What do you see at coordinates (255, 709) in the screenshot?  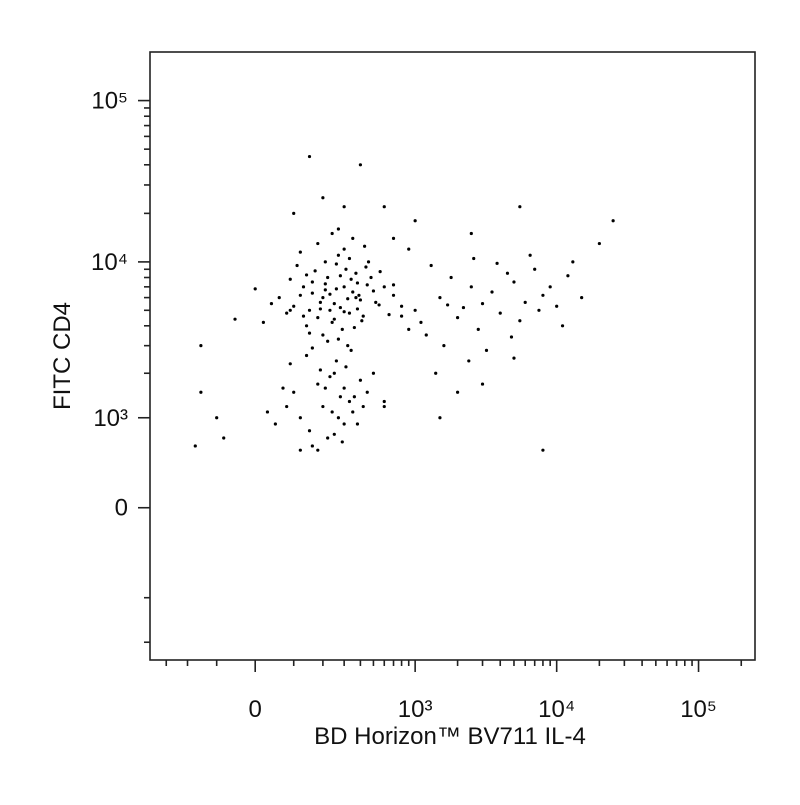 I see `x-tick-label: 0` at bounding box center [255, 709].